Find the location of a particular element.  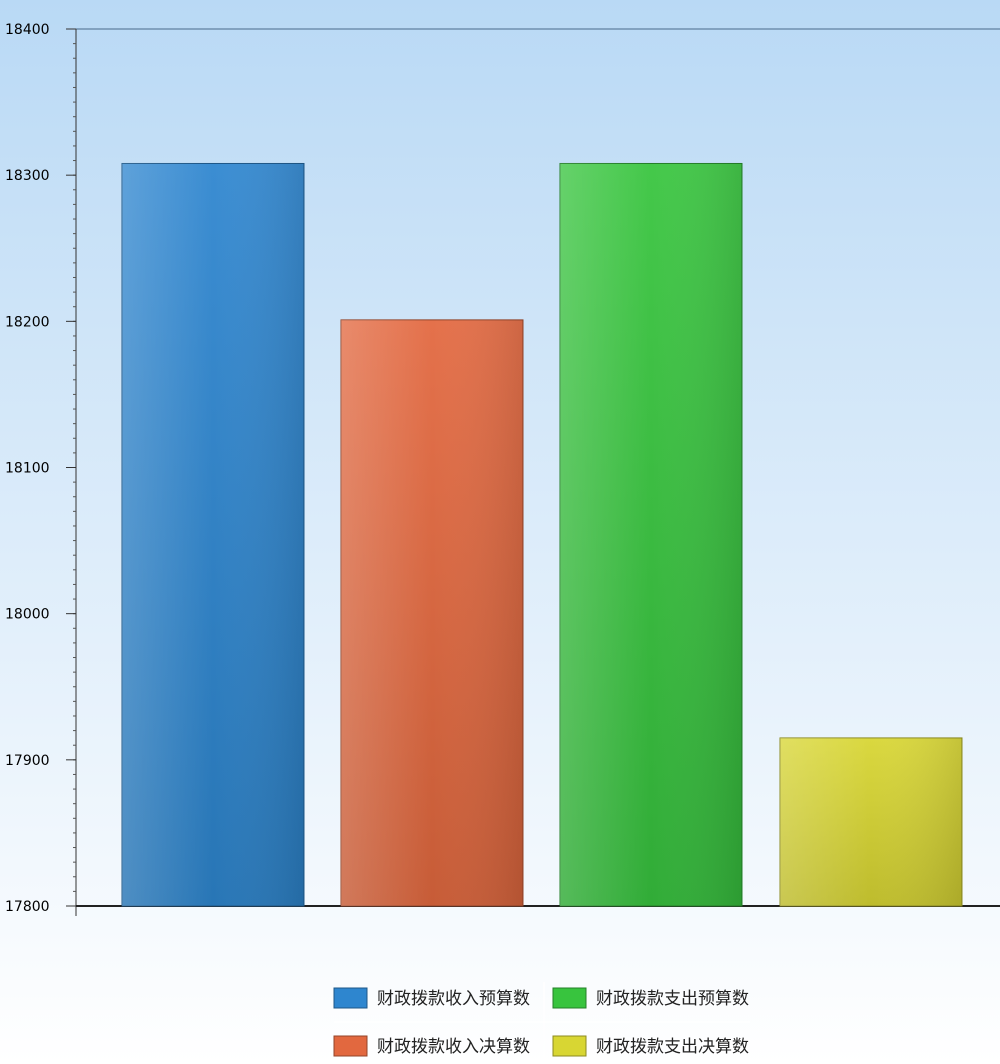

y-tick-label: 18100 is located at coordinates (27, 469).